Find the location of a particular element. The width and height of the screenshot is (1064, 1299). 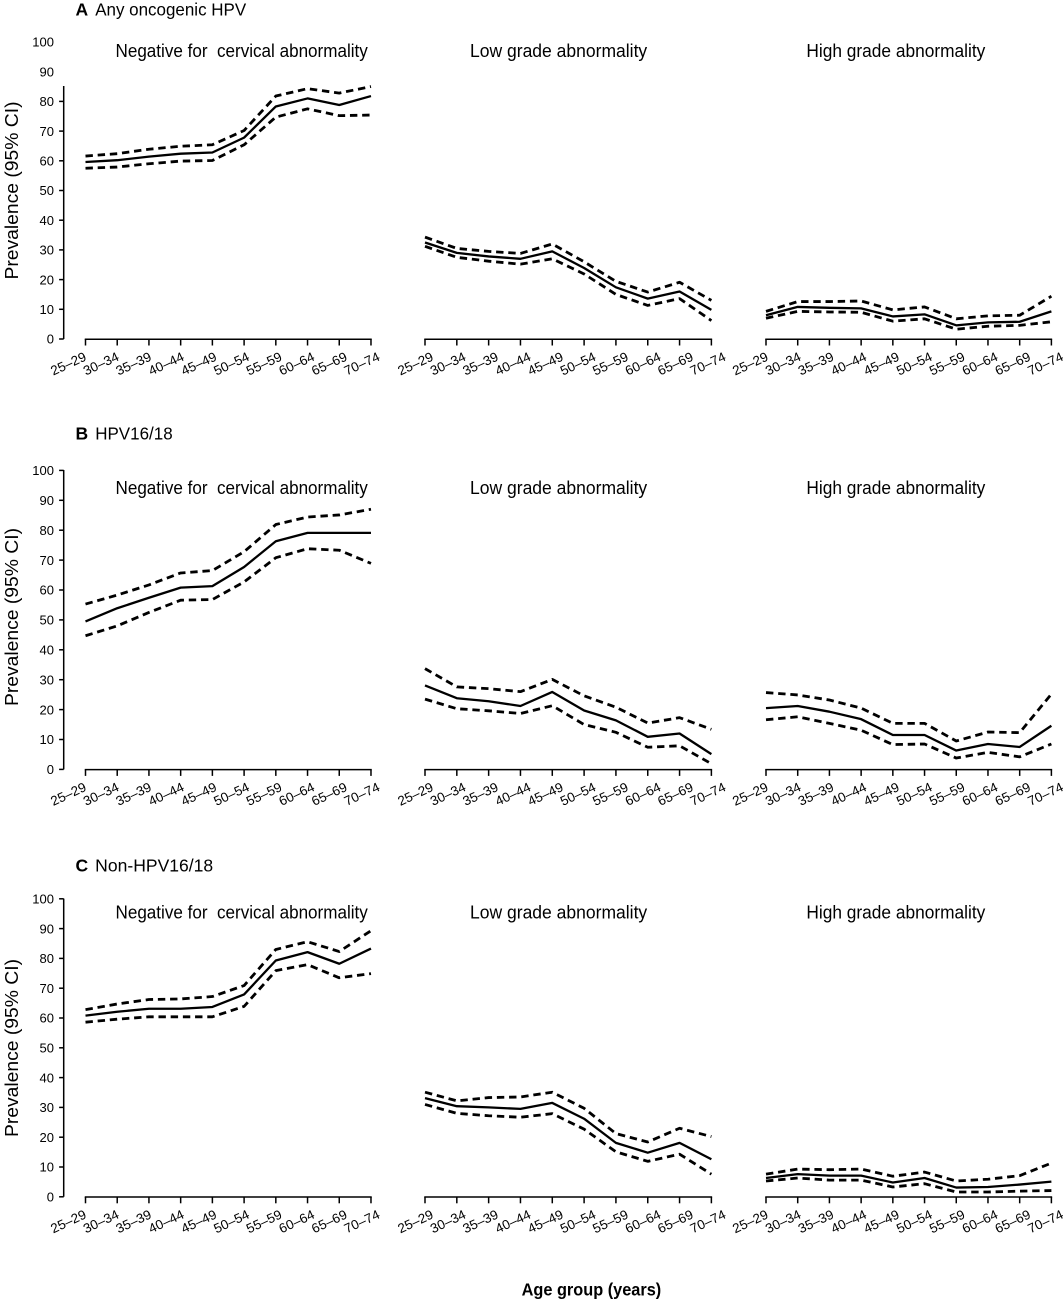

svg-text: B is located at coordinates (82, 434).